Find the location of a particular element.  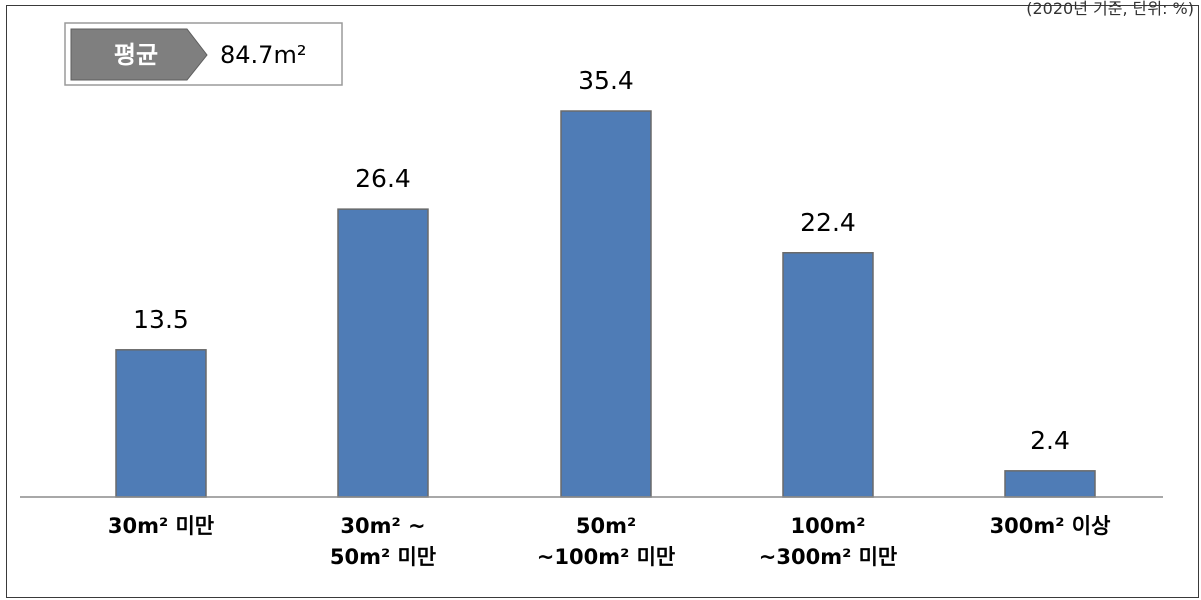

category-label-3-line-1: 50m² is located at coordinates (606, 526).